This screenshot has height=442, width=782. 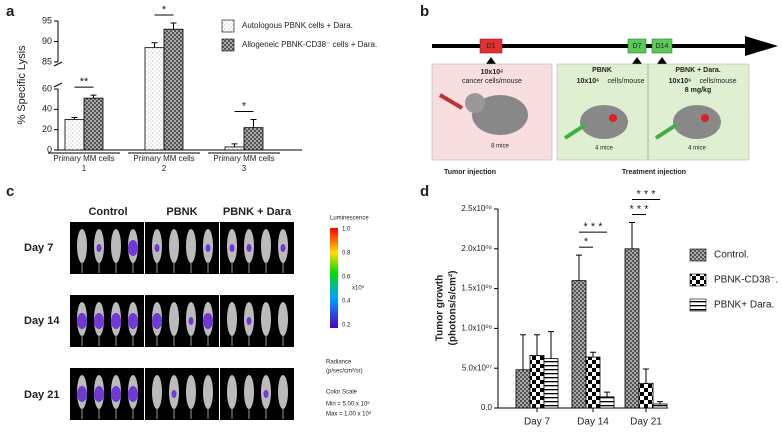 What do you see at coordinates (470, 172) in the screenshot?
I see `caption: Tumor injection` at bounding box center [470, 172].